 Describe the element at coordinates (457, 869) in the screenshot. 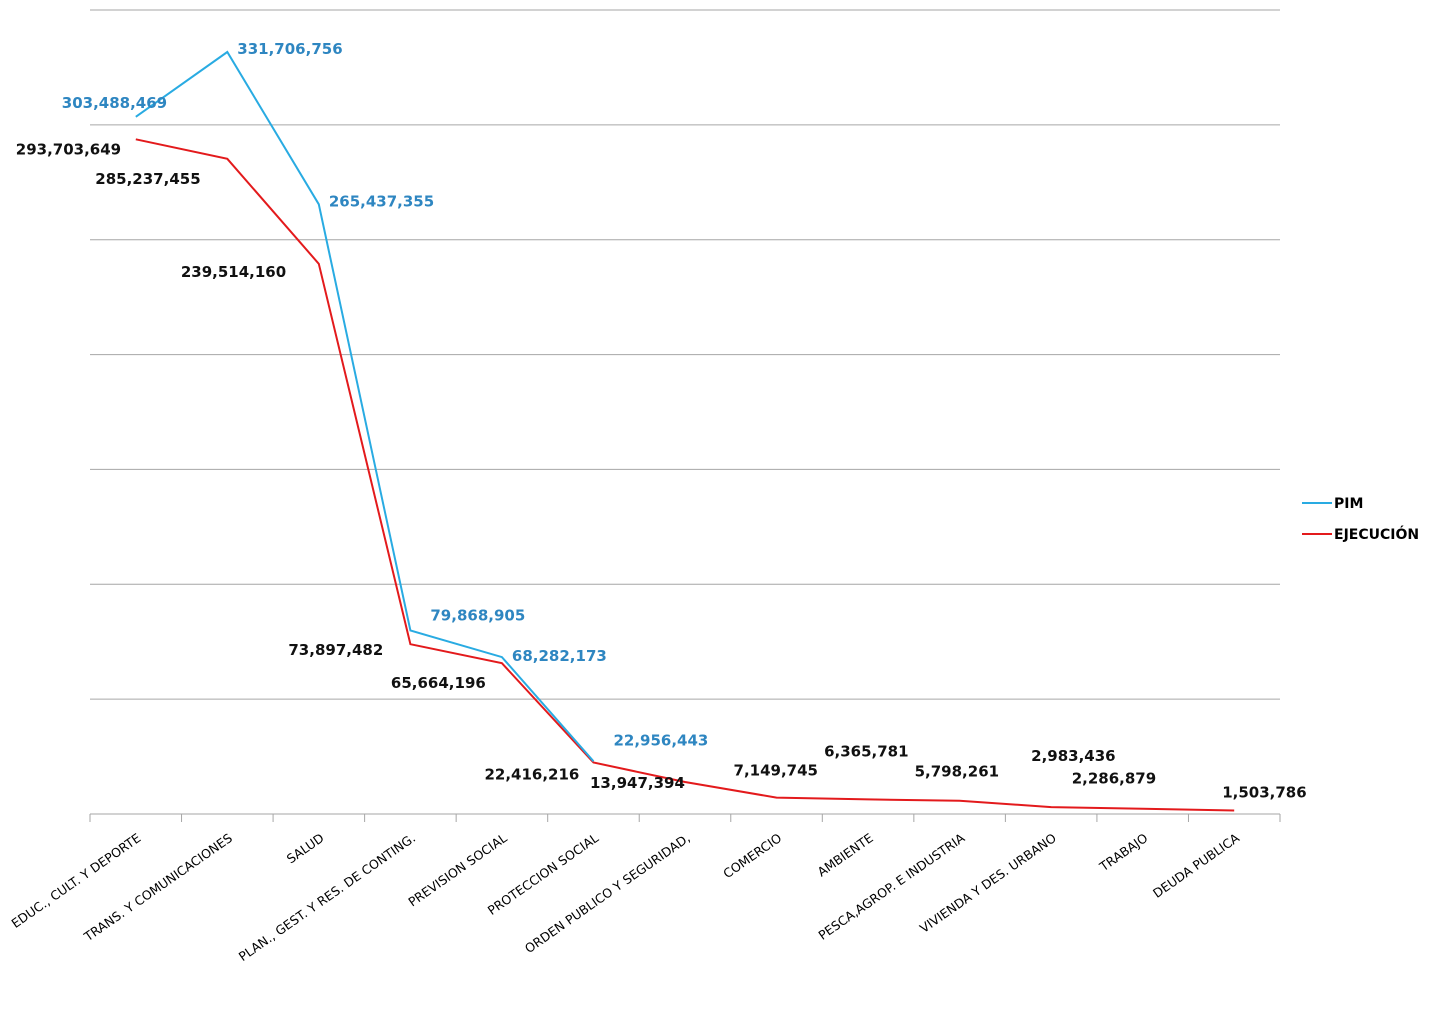

I see `x-tick-label: PREVISION SOCIAL` at that location.